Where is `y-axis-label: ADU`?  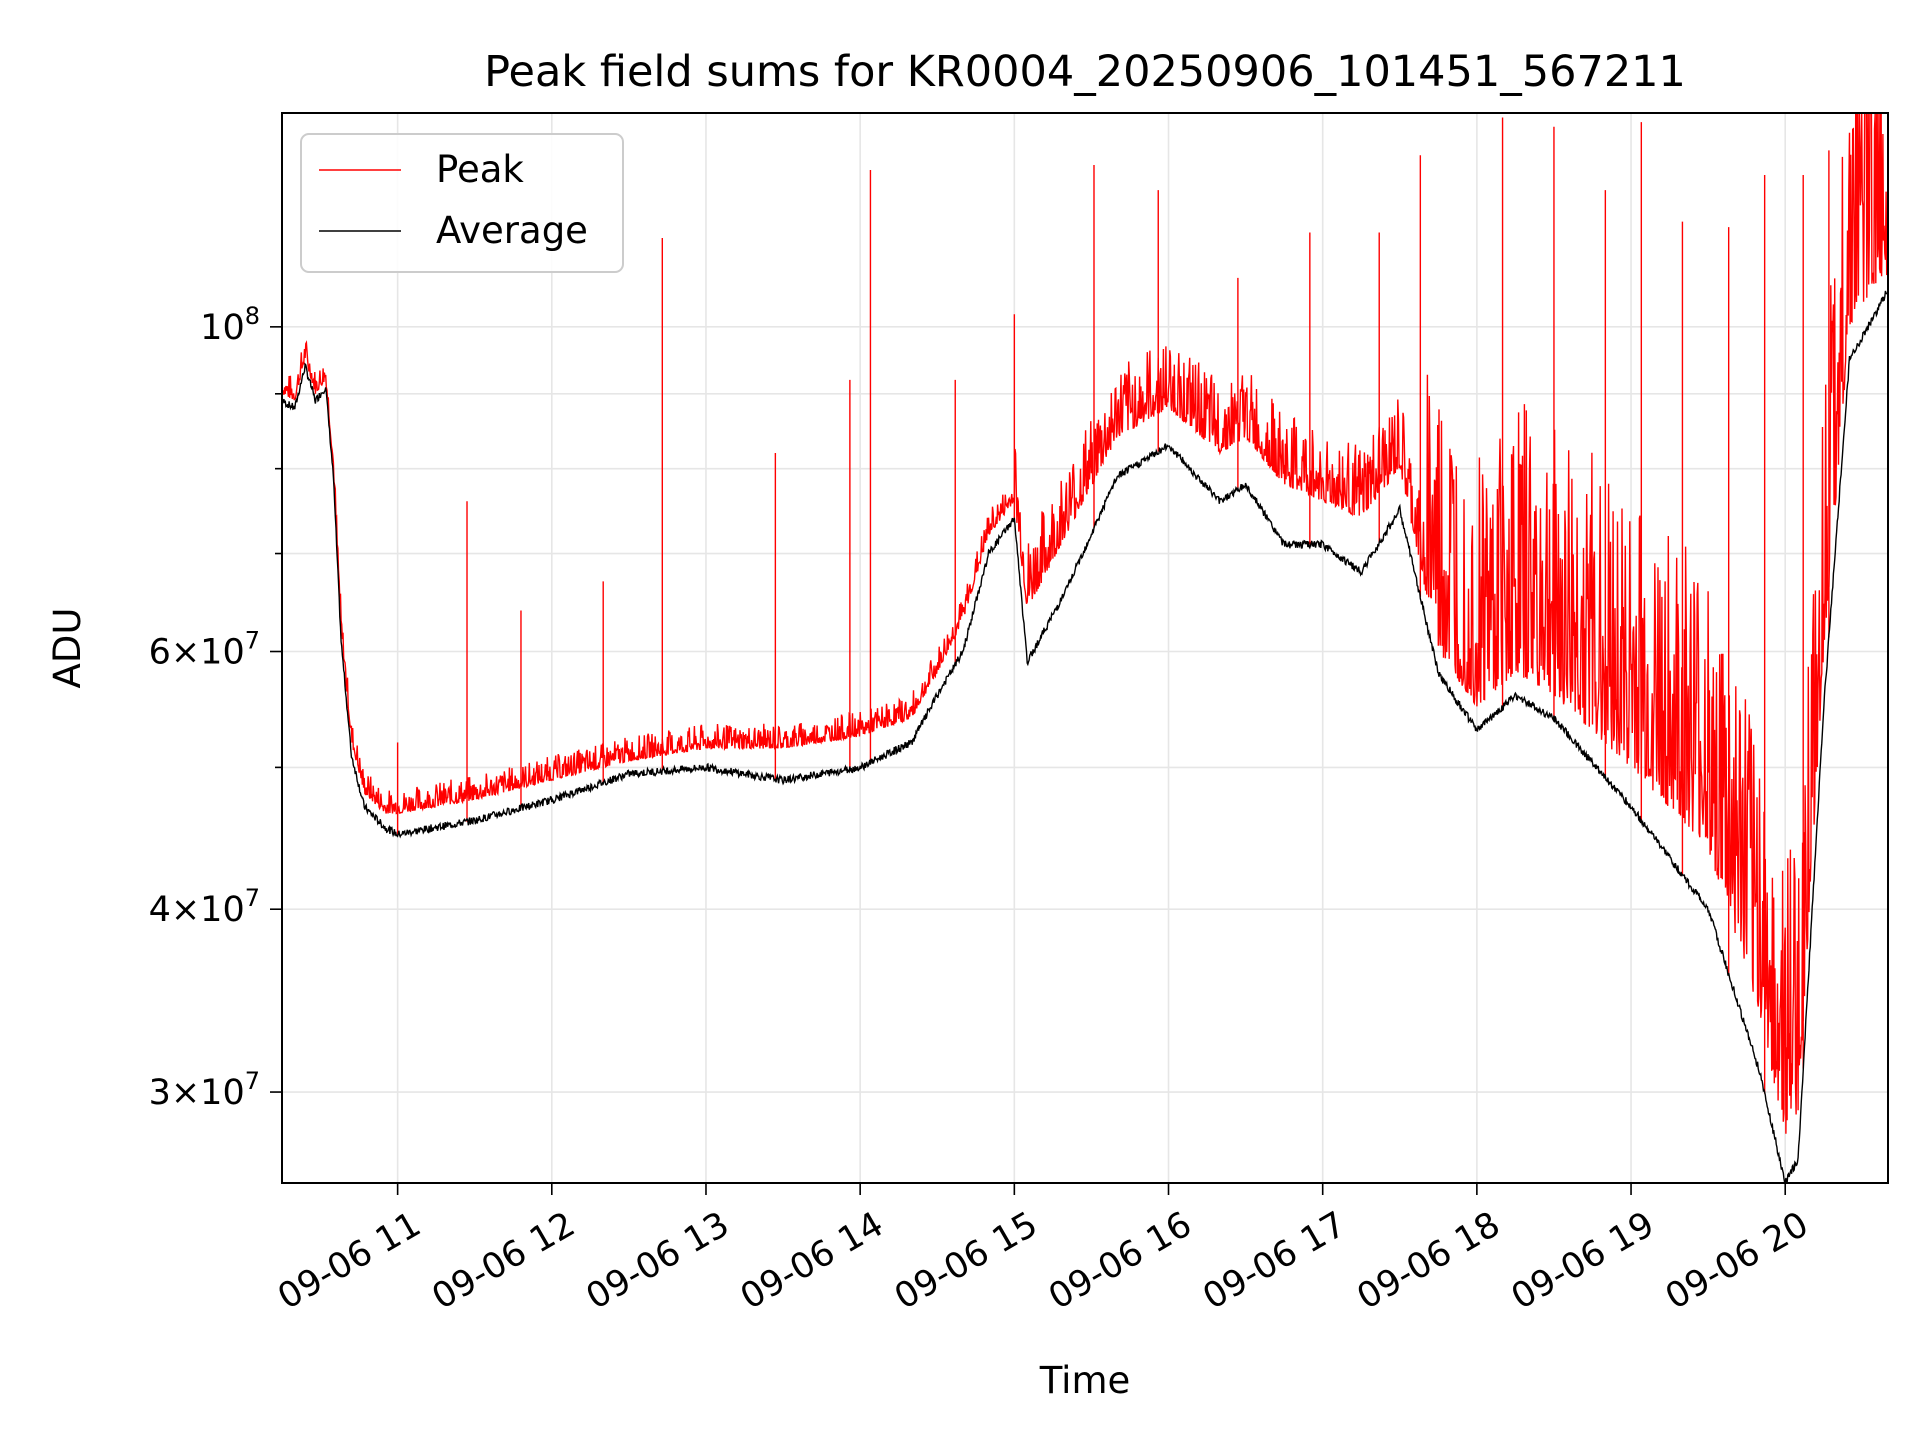
y-axis-label: ADU is located at coordinates (67, 648).